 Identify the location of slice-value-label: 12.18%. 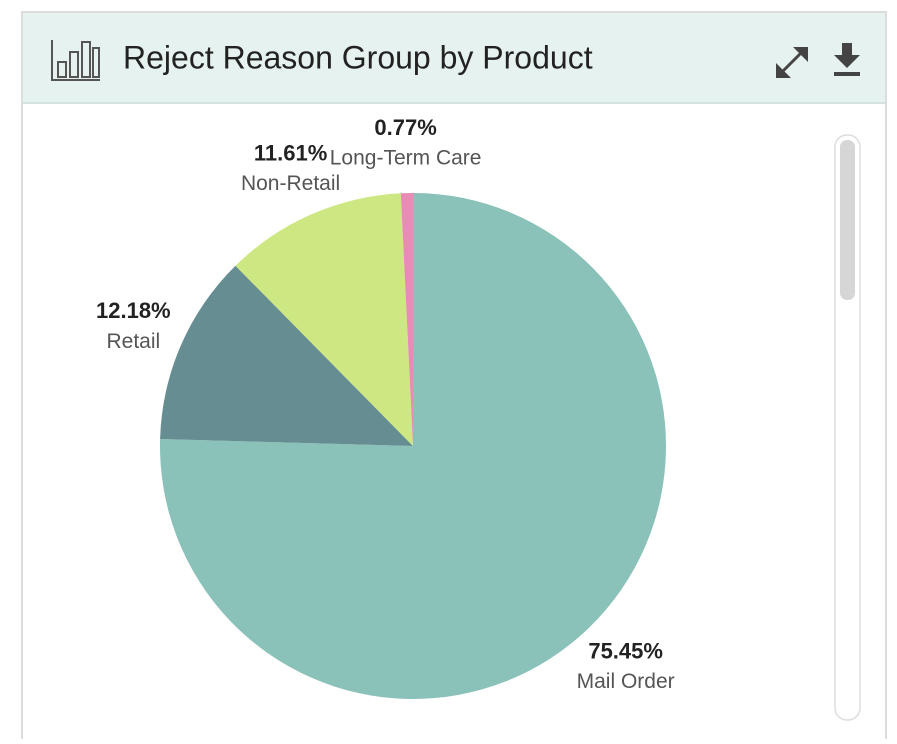
(133, 310).